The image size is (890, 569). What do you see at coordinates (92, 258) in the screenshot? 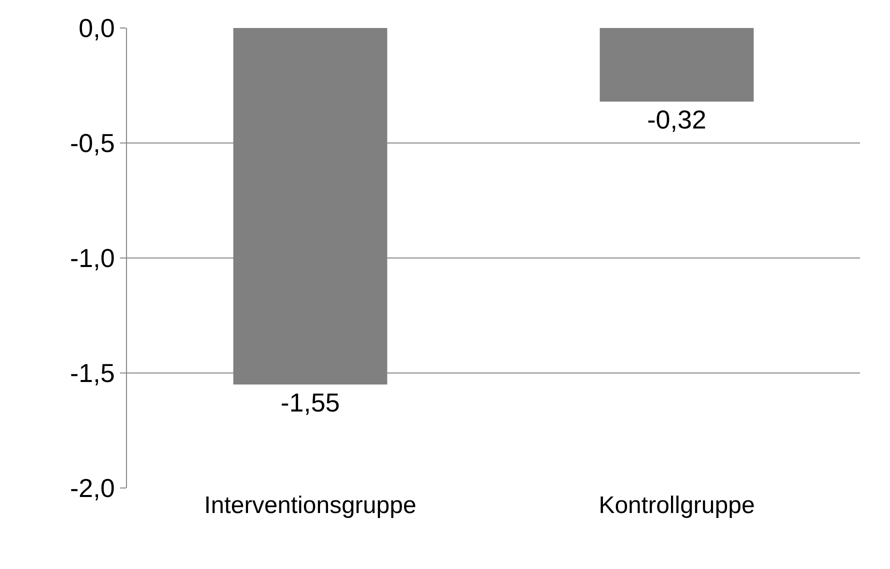
I see `y-tick-label: -1,0` at bounding box center [92, 258].